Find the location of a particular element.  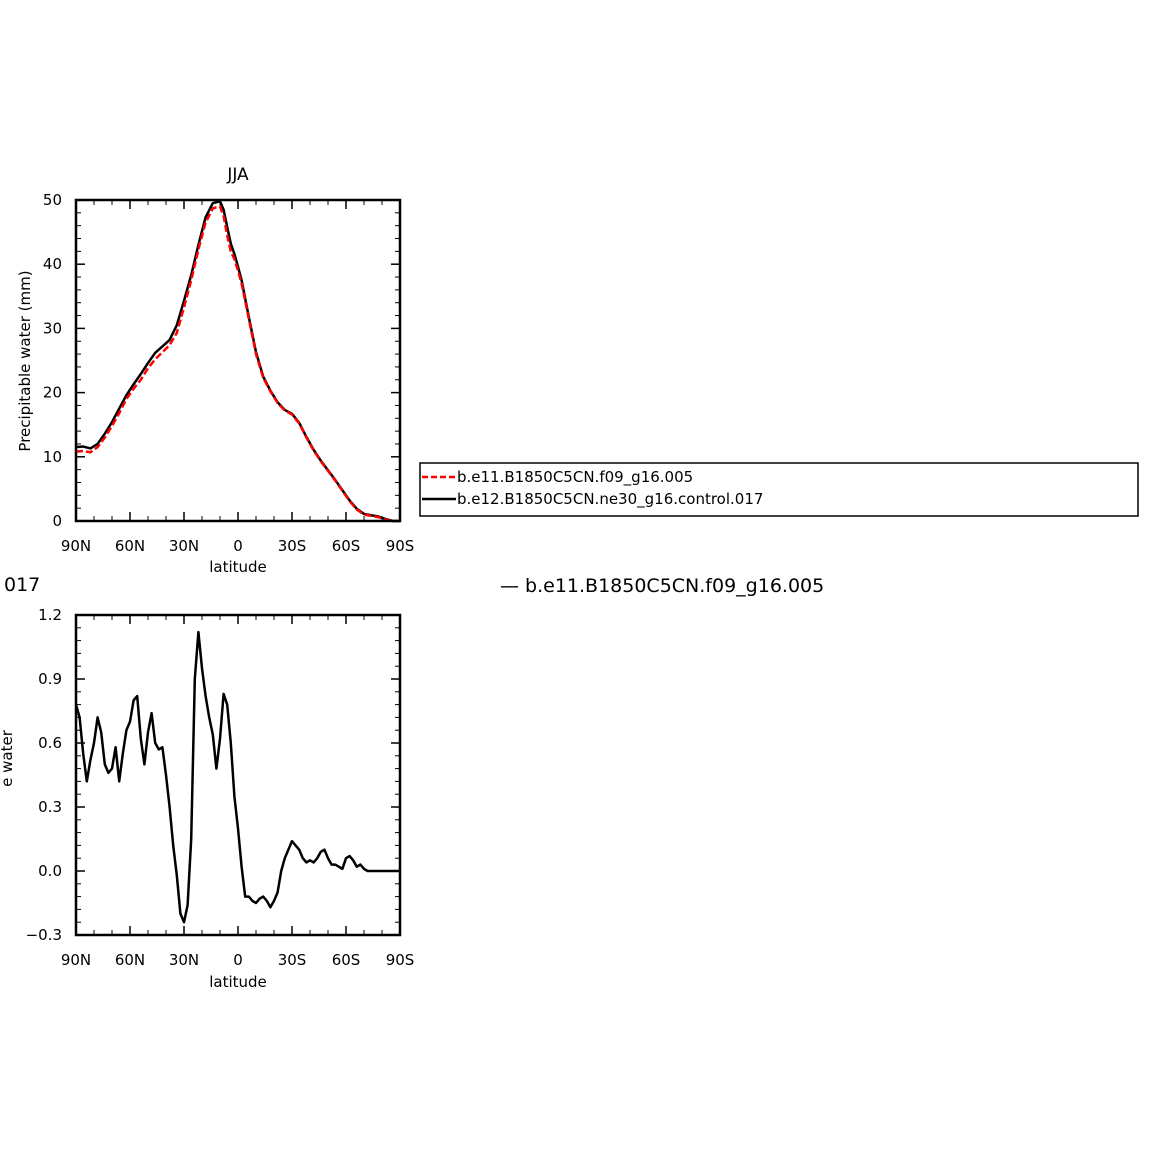

bottom-x-tick-label: 90N is located at coordinates (76, 960).